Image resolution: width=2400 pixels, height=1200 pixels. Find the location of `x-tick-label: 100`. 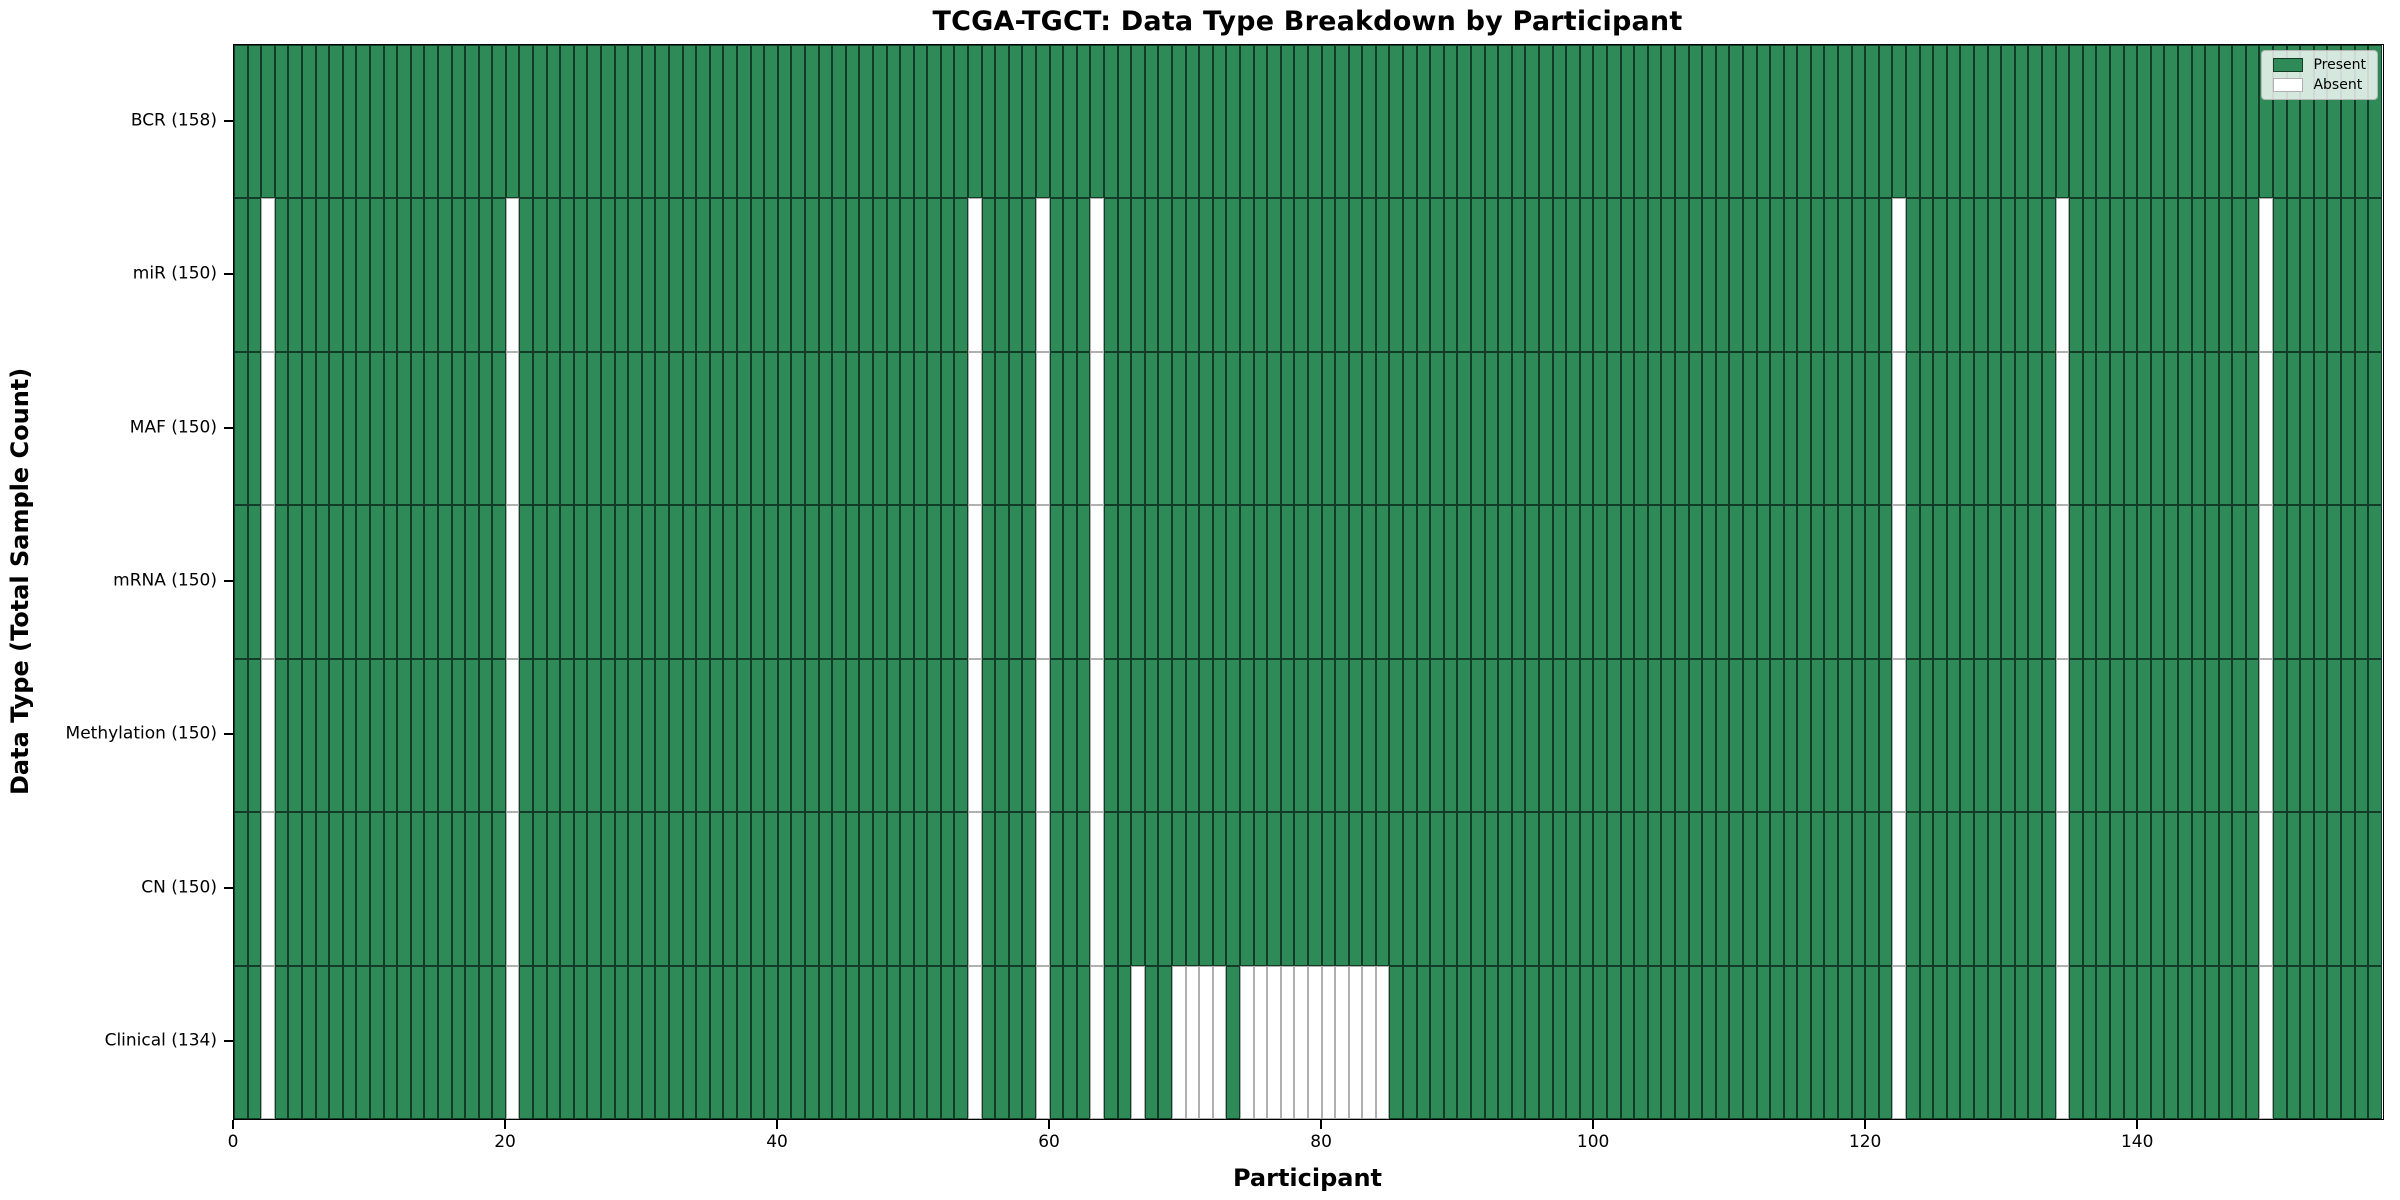

x-tick-label: 100 is located at coordinates (1593, 1142).